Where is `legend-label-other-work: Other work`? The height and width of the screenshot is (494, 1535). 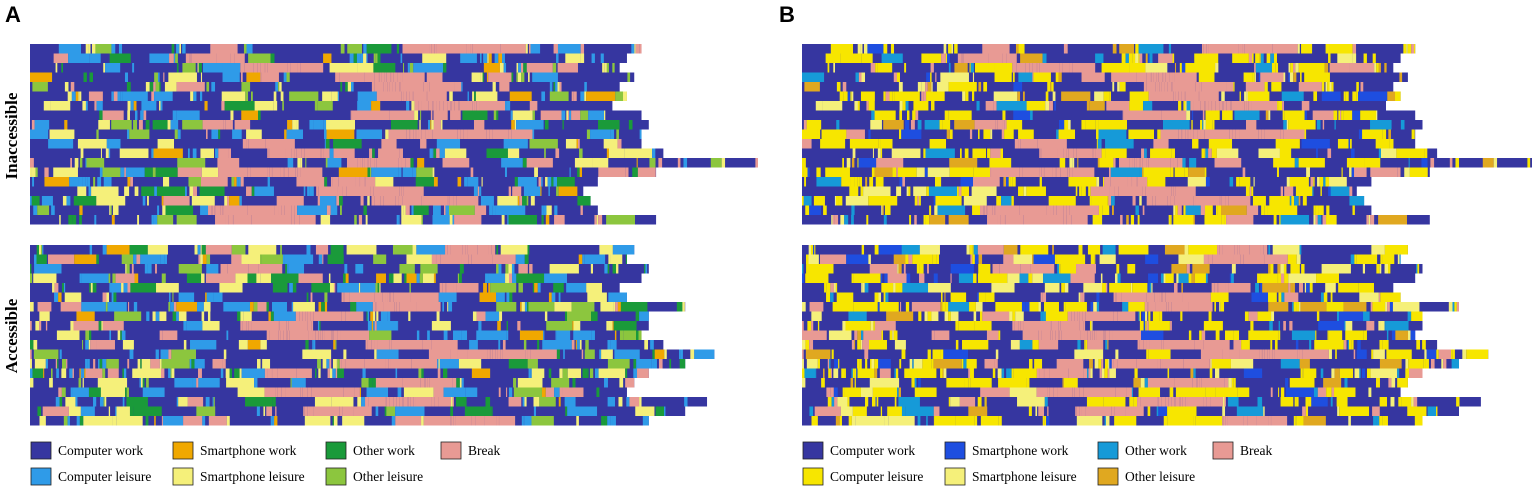
legend-label-other-work: Other work is located at coordinates (384, 450).